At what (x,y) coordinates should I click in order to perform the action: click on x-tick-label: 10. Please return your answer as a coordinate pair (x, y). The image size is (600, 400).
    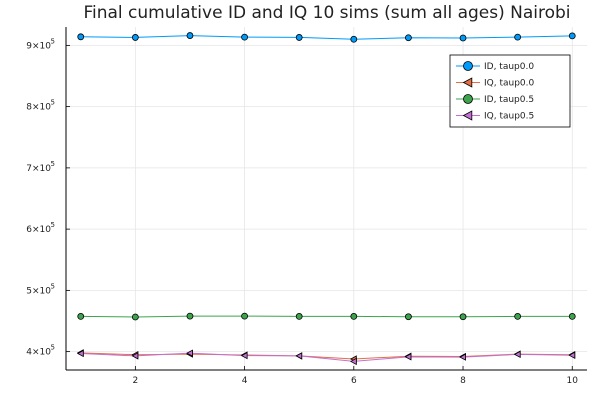
    Looking at the image, I should click on (573, 381).